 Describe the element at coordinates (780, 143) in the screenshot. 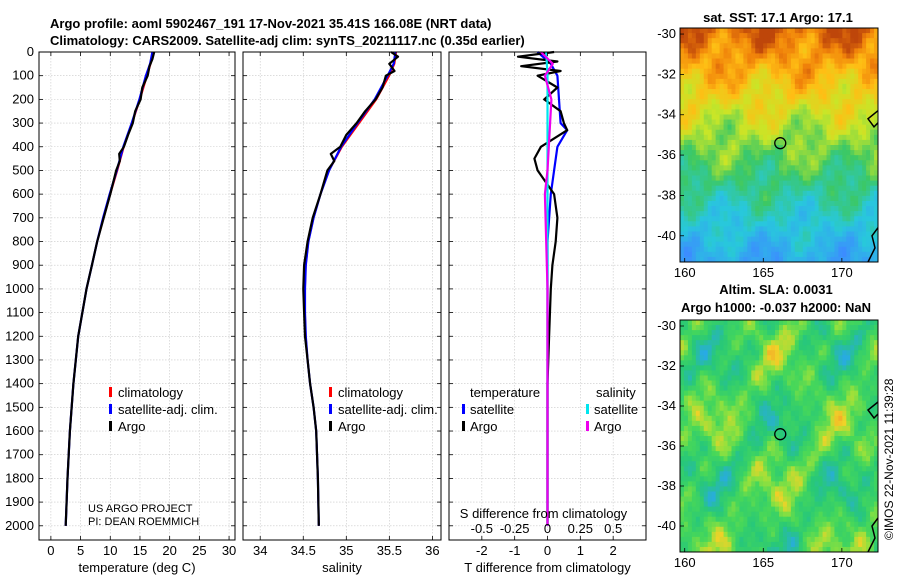

I see `argo-position-marker` at that location.